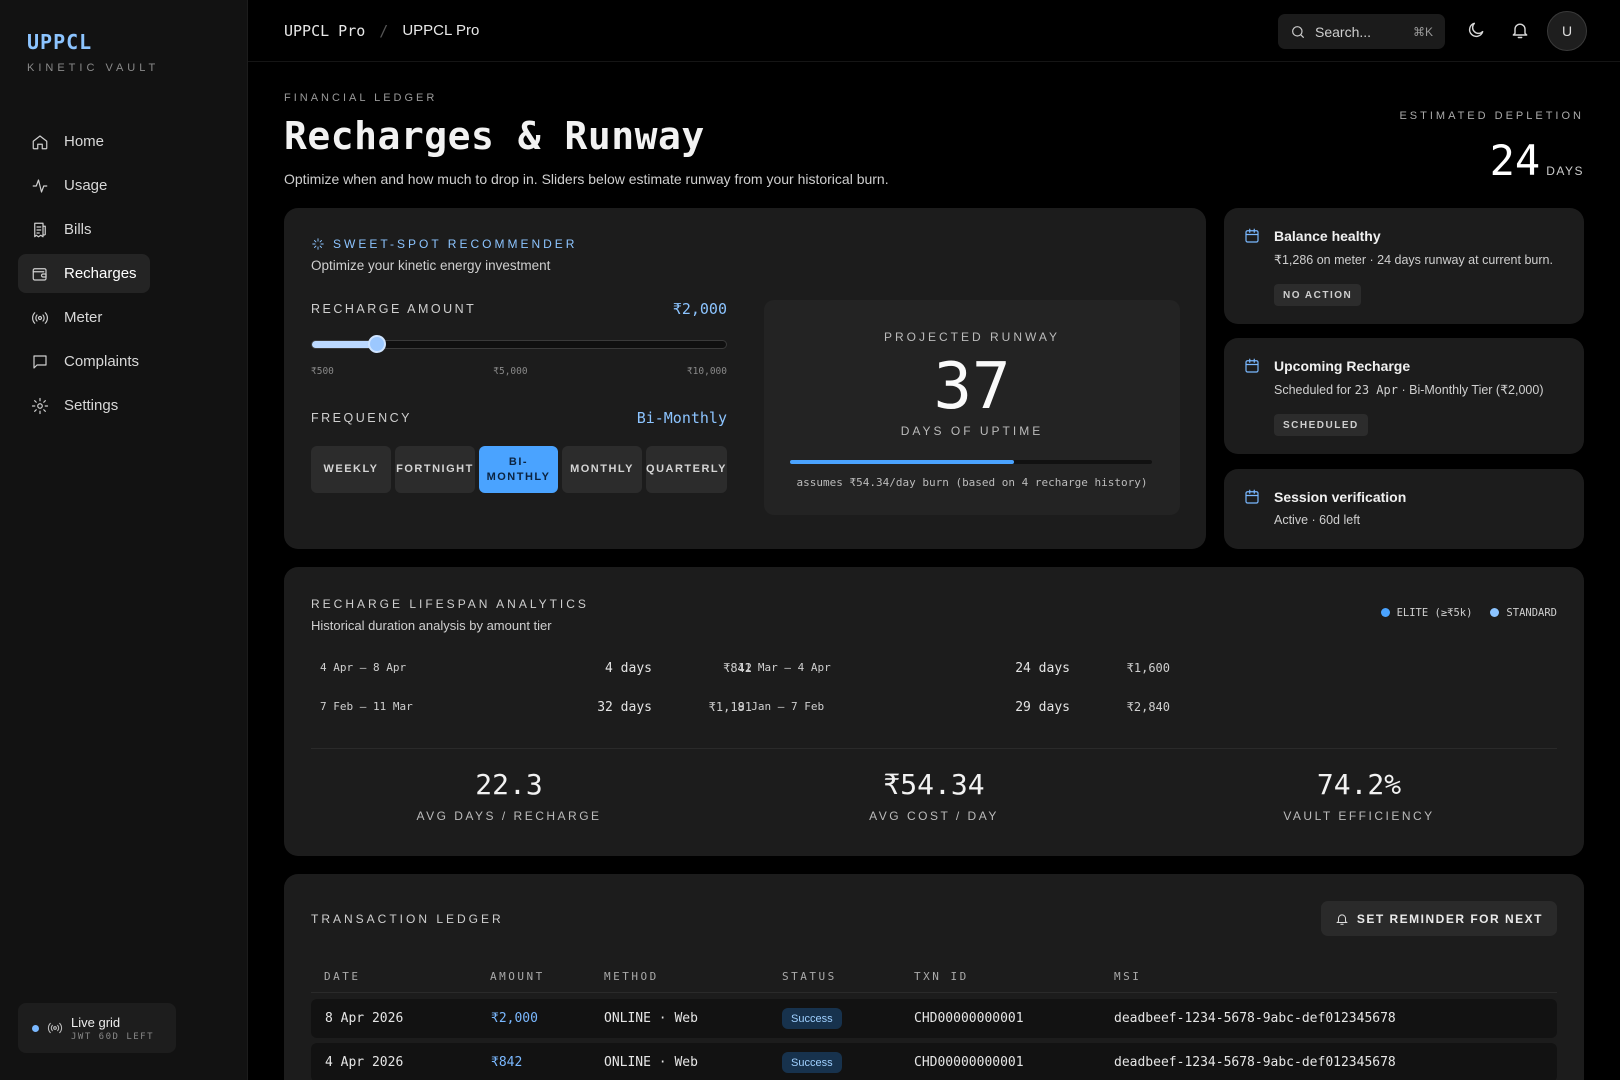 The image size is (1620, 1080). Describe the element at coordinates (1472, 390) in the screenshot. I see `card-body-suffix: · Bi-Monthly Tier (₹2,000)` at that location.